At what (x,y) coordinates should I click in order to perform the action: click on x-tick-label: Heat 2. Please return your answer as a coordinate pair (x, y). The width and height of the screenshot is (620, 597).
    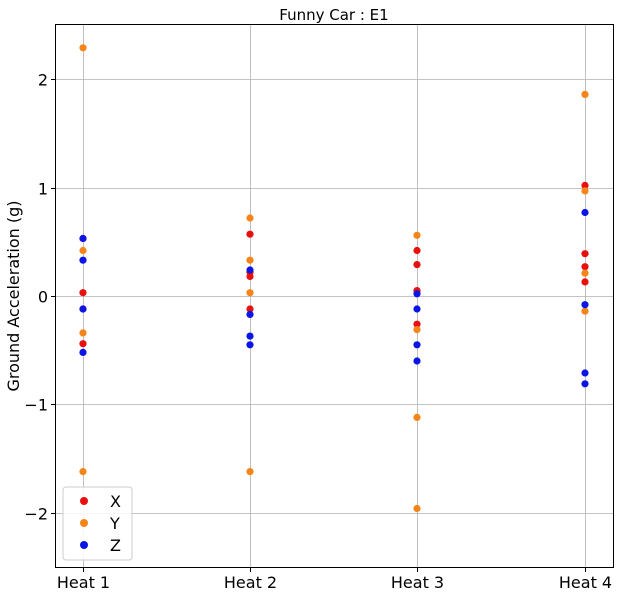
    Looking at the image, I should click on (250, 582).